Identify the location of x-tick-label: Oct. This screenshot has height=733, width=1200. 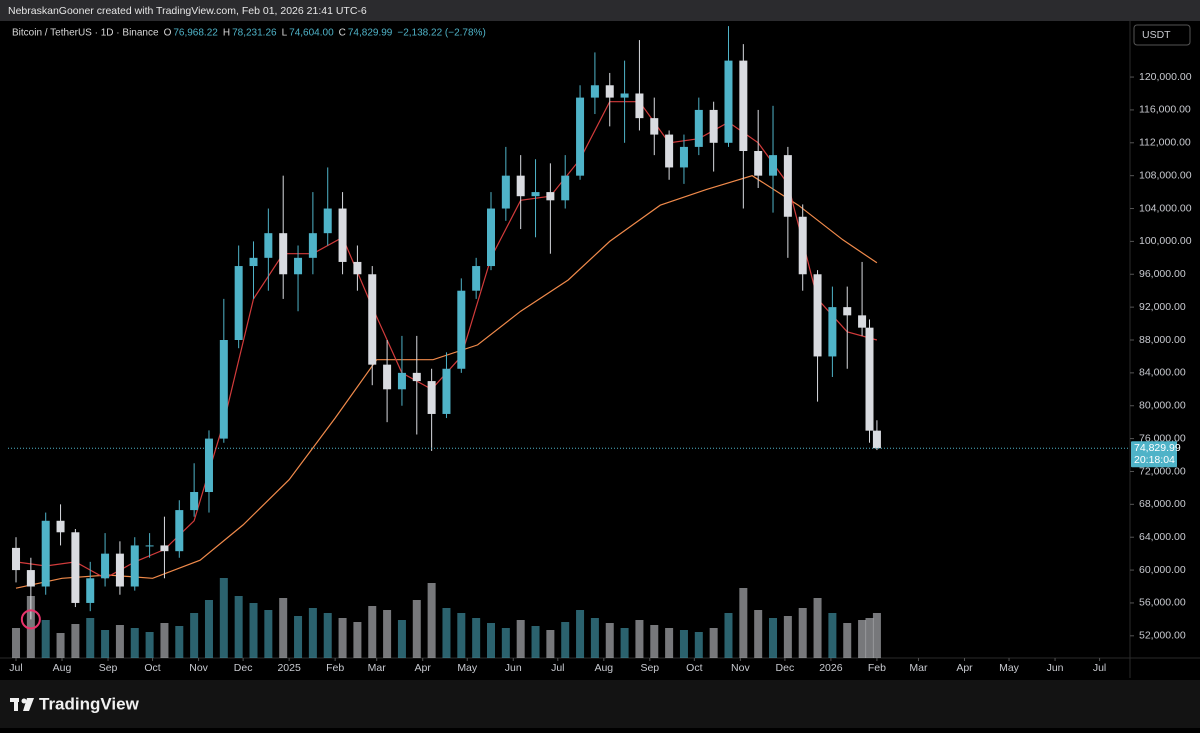
(152, 668).